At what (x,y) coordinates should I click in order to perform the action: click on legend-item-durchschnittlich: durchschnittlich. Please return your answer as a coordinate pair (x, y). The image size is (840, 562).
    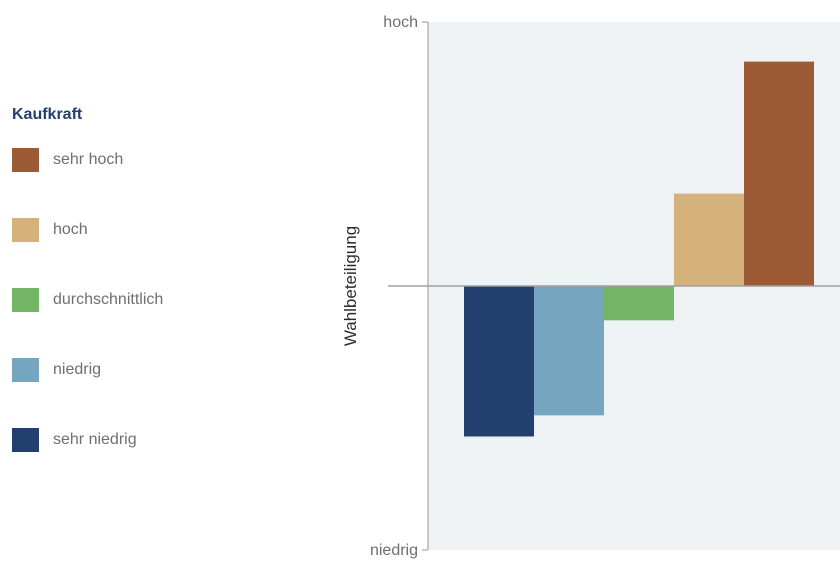
    Looking at the image, I should click on (132, 300).